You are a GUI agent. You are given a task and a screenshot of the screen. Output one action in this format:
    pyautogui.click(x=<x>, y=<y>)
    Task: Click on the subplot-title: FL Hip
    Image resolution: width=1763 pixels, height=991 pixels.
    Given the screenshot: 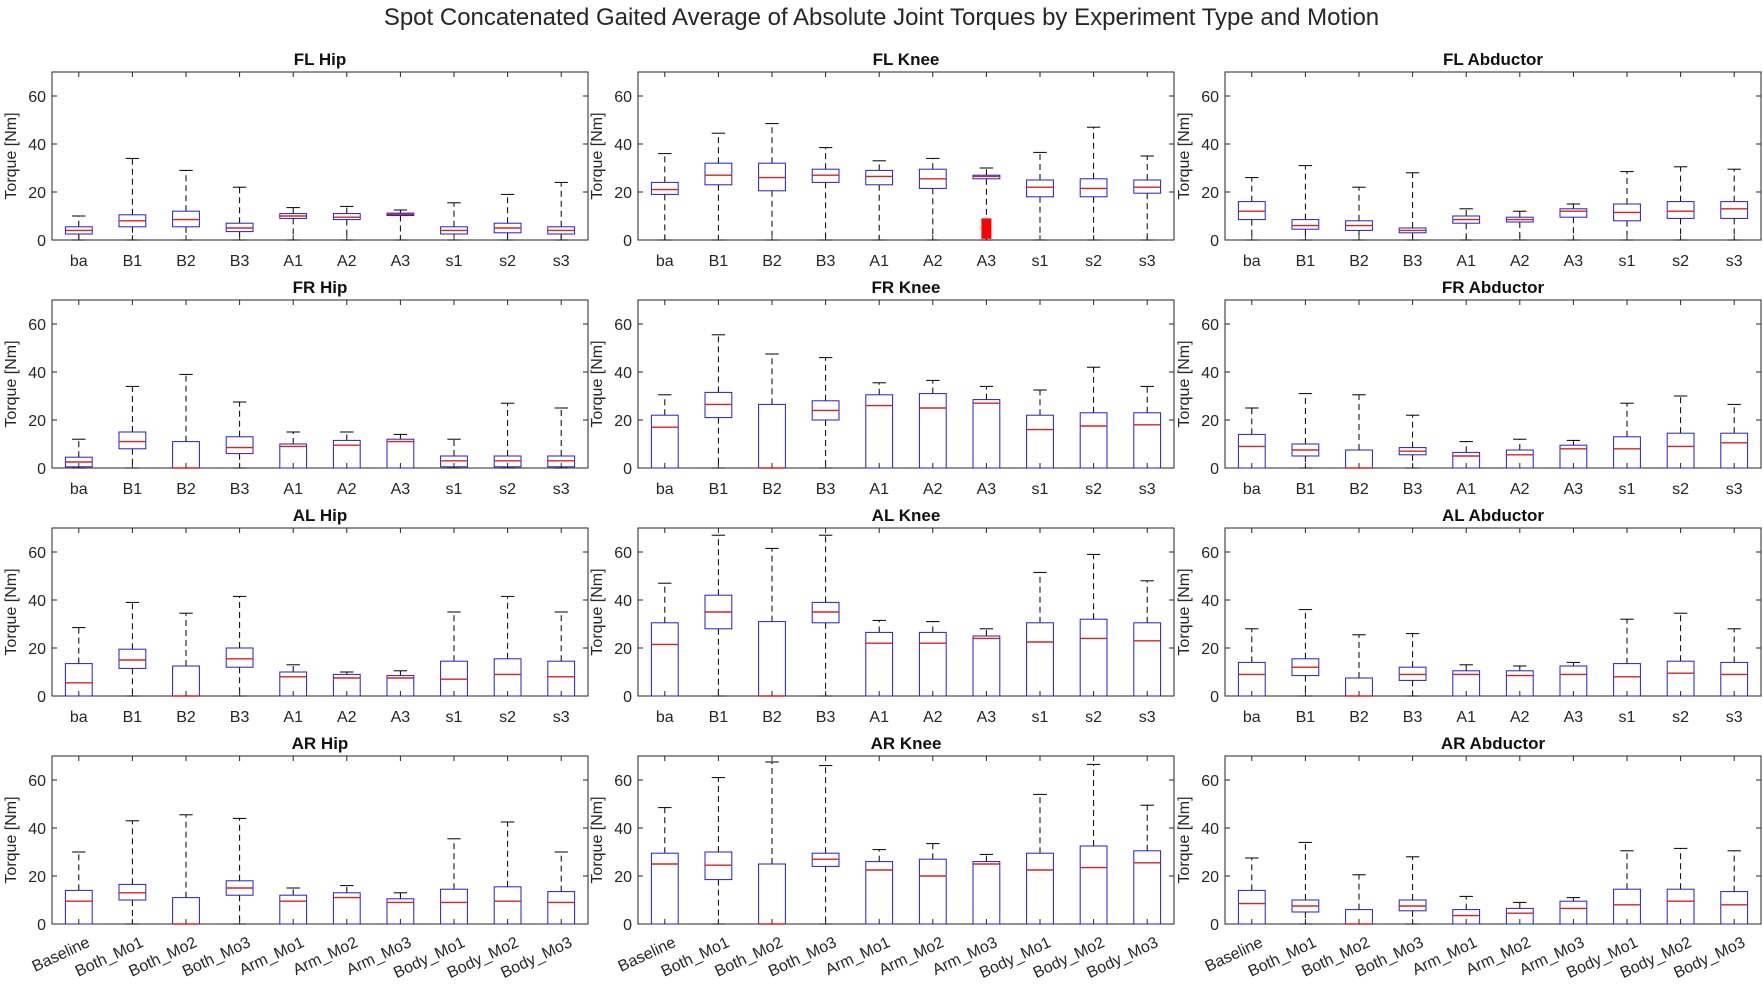 What is the action you would take?
    pyautogui.click(x=320, y=59)
    